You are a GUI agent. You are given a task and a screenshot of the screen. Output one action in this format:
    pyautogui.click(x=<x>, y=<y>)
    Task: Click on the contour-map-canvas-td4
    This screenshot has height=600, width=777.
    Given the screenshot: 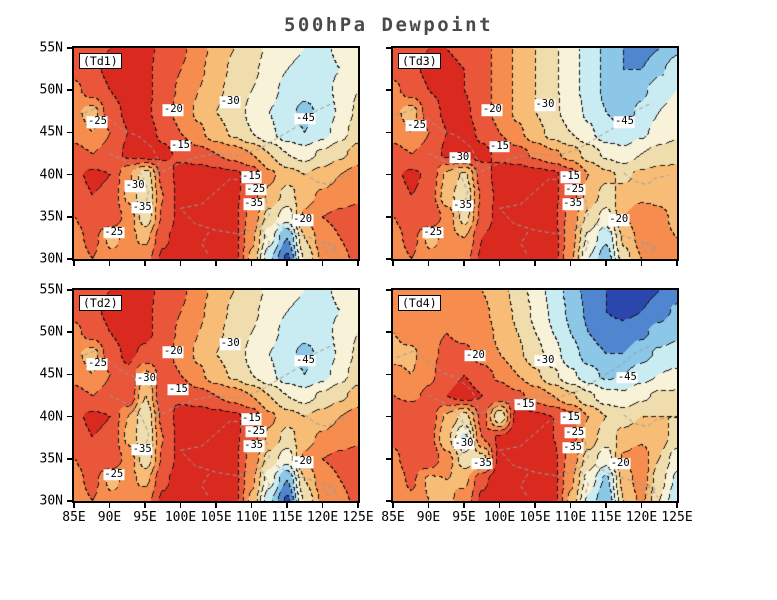 What is the action you would take?
    pyautogui.click(x=535, y=395)
    